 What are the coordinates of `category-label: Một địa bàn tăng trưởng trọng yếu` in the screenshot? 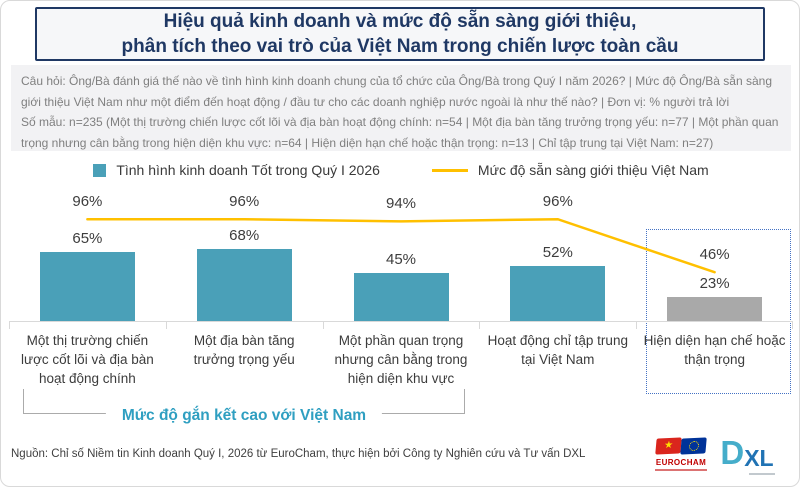 It's located at (244, 350).